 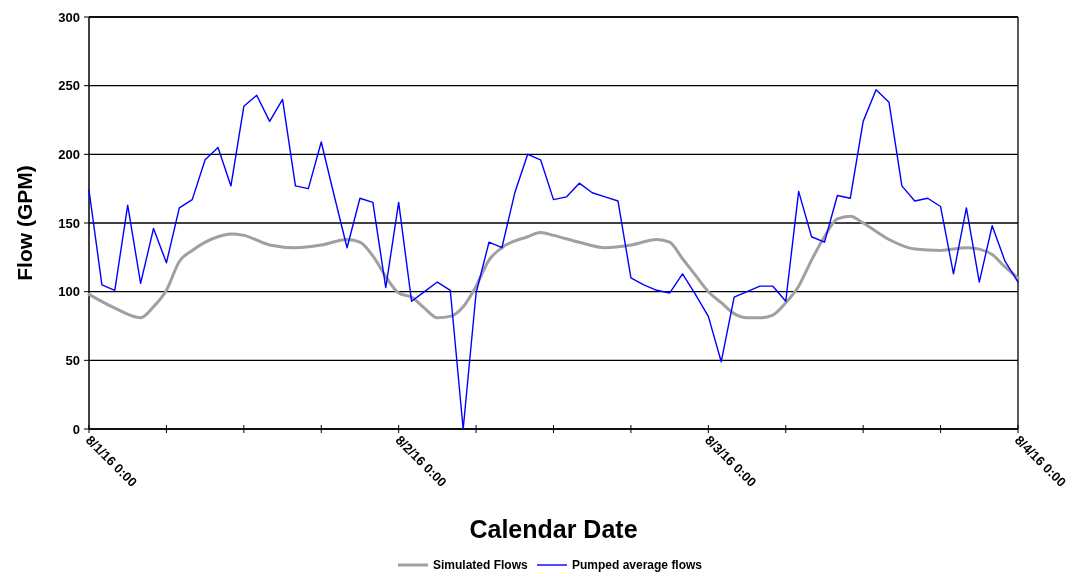 I want to click on y-tick-label: 200, so click(x=69, y=154).